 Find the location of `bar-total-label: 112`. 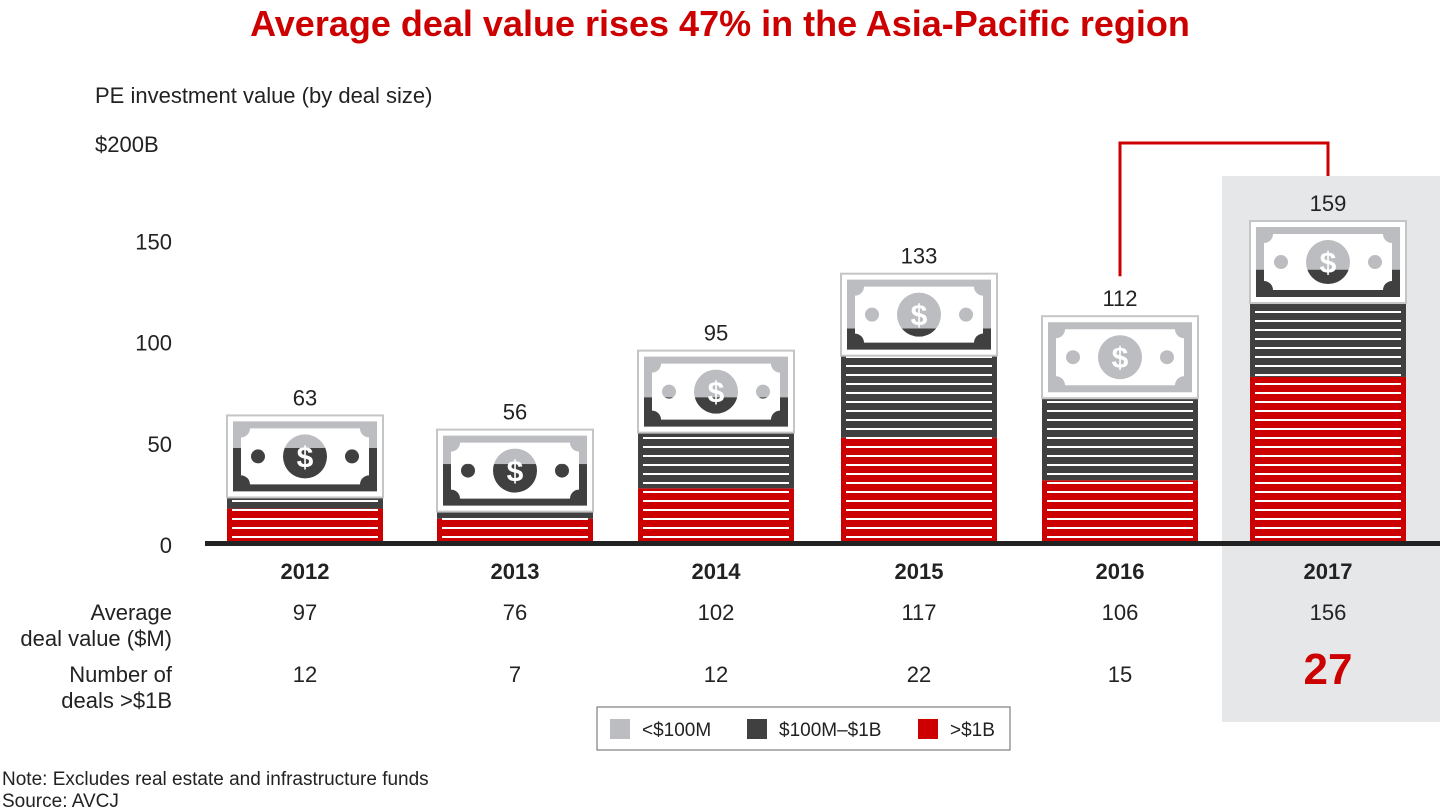

bar-total-label: 112 is located at coordinates (1119, 298).